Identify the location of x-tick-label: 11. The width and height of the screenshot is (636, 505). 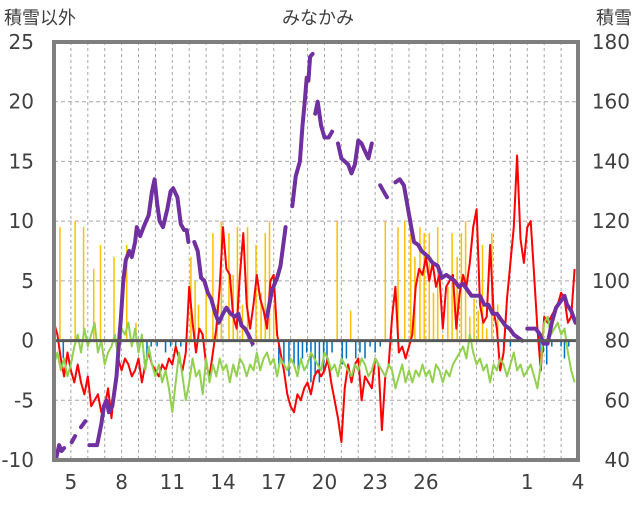
(172, 482).